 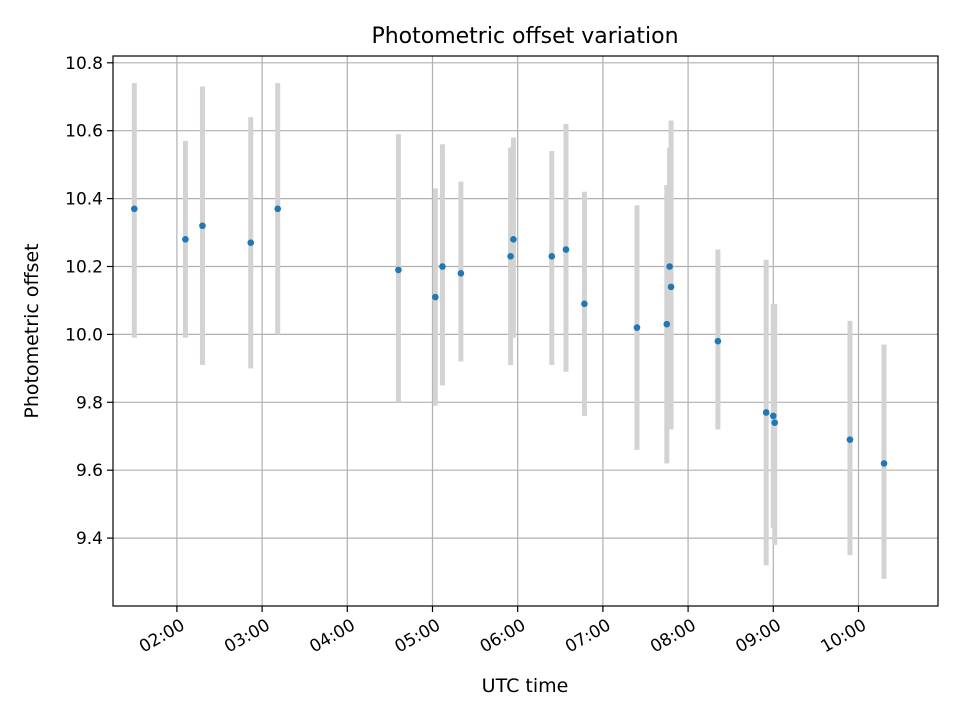 What do you see at coordinates (525, 686) in the screenshot?
I see `x-axis-label: UTC time` at bounding box center [525, 686].